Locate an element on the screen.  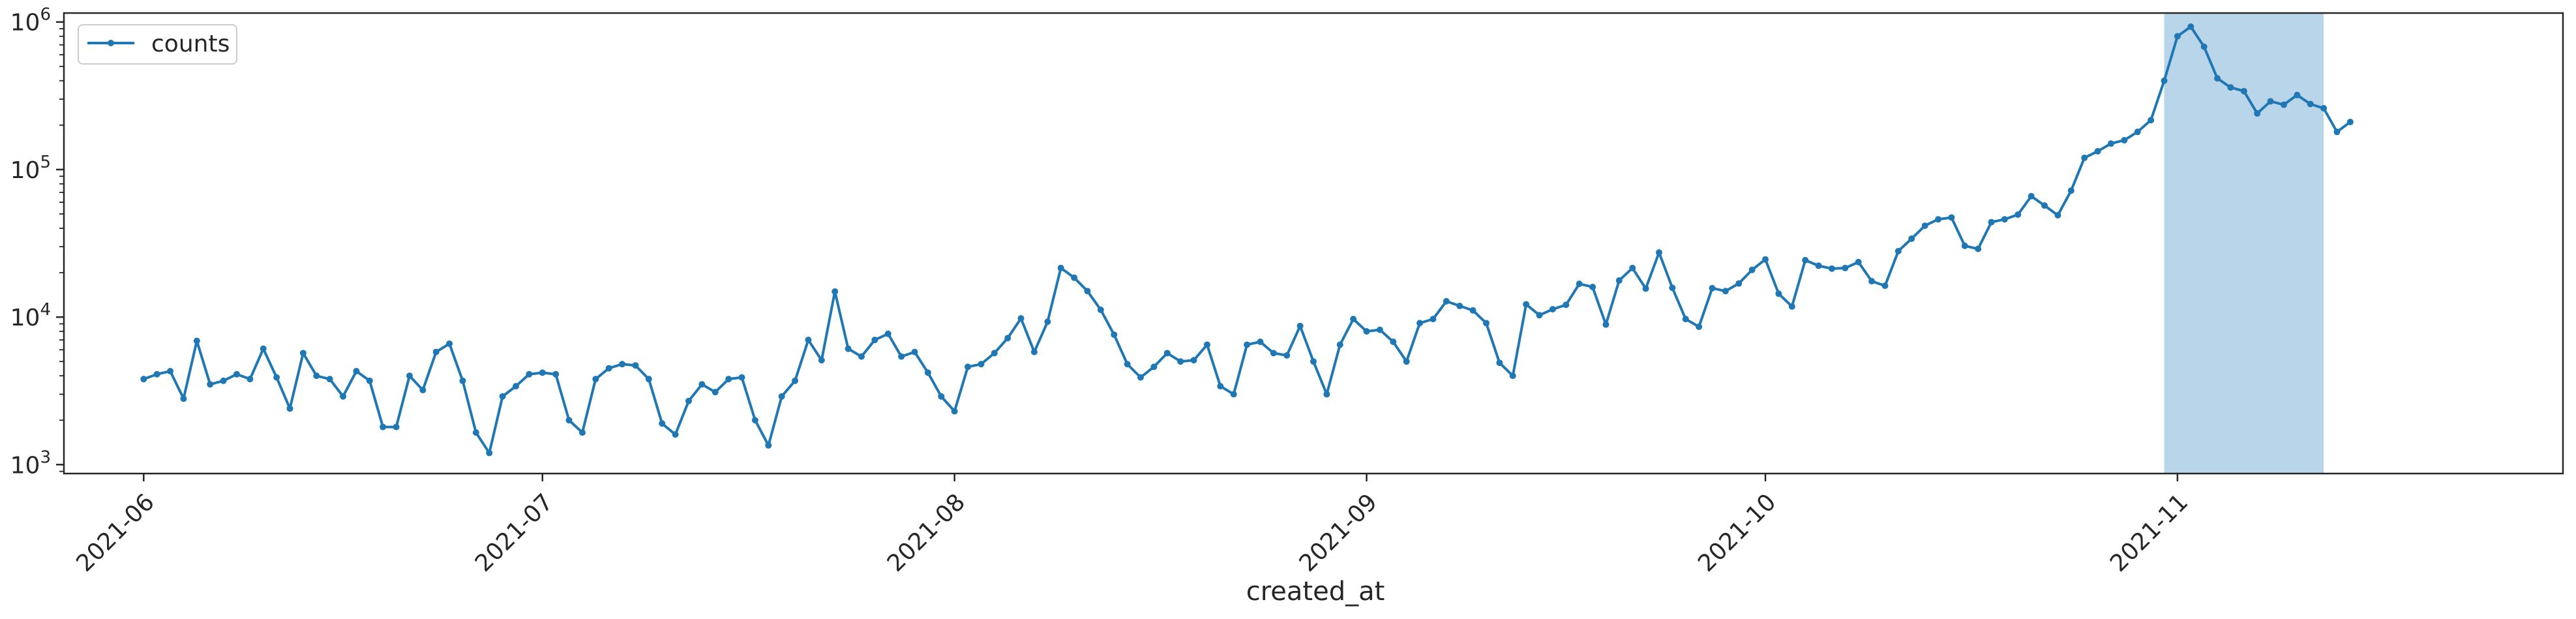
y-tick-label: 105 is located at coordinates (30, 169).